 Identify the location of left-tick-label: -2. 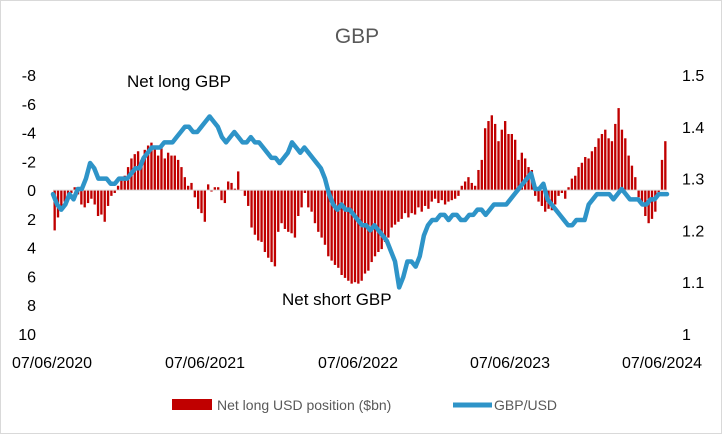
(29, 162).